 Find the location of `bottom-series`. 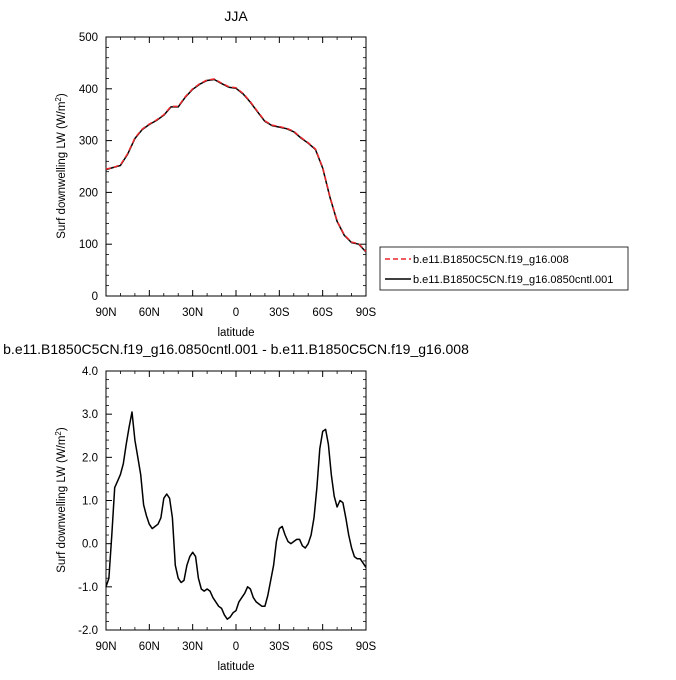

bottom-series is located at coordinates (236, 515).